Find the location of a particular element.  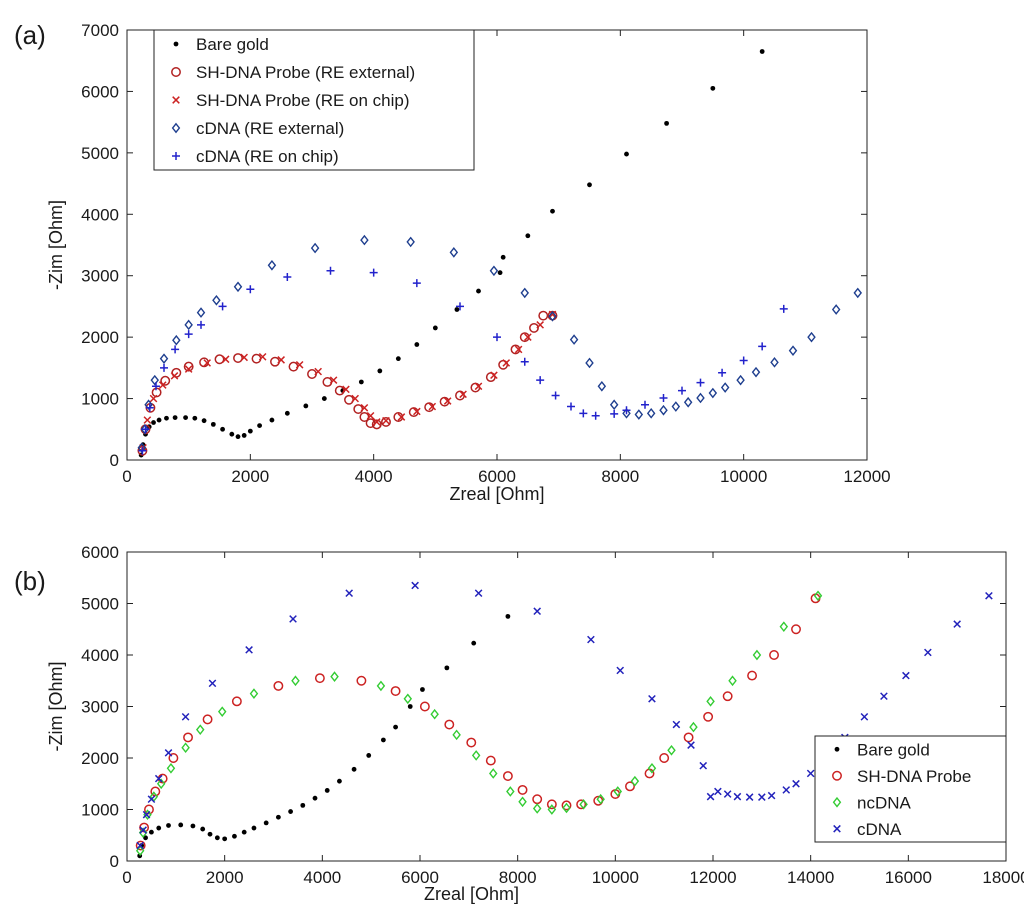

legend-marker is located at coordinates (837, 802).